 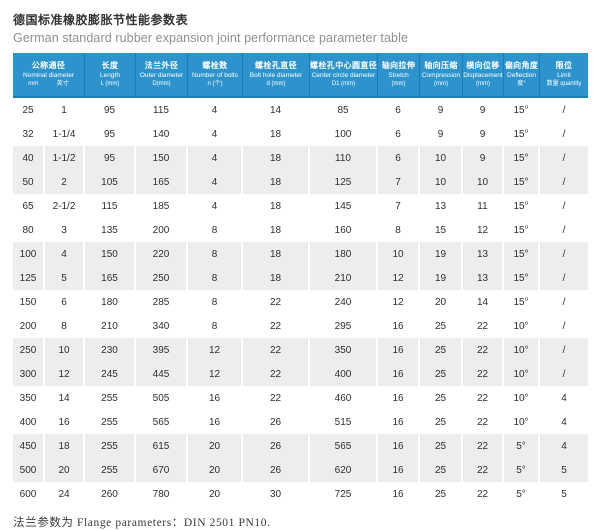 What do you see at coordinates (162, 350) in the screenshot?
I see `cell: 395` at bounding box center [162, 350].